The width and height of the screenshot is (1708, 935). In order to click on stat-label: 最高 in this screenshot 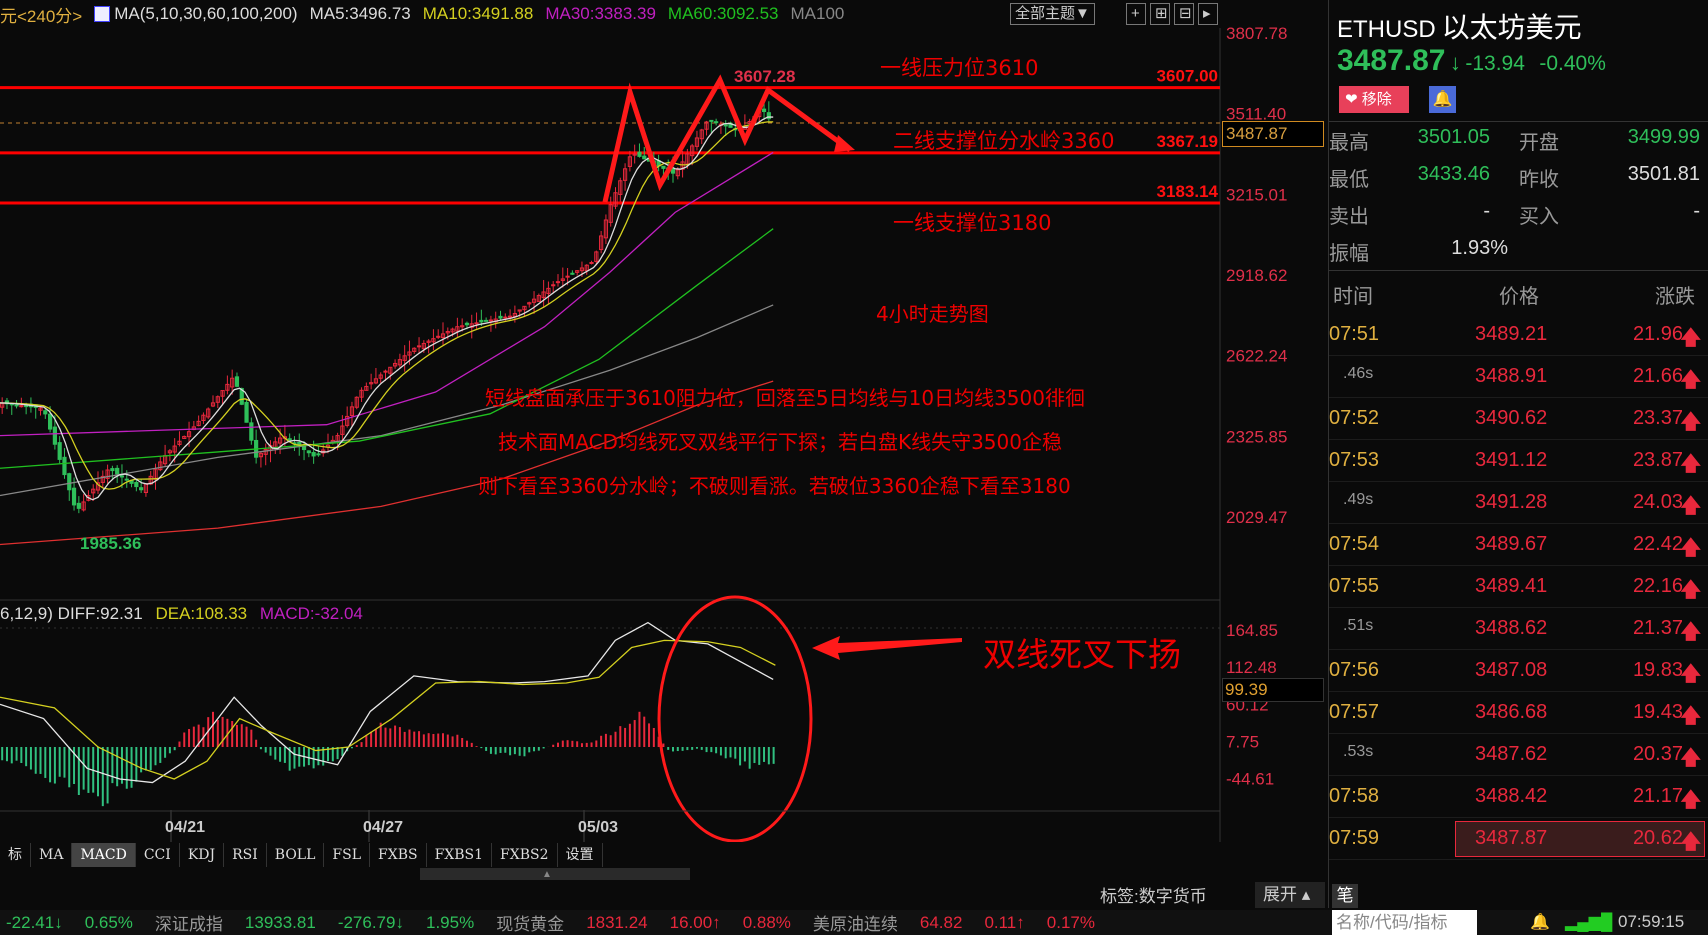, I will do `click(1349, 143)`.